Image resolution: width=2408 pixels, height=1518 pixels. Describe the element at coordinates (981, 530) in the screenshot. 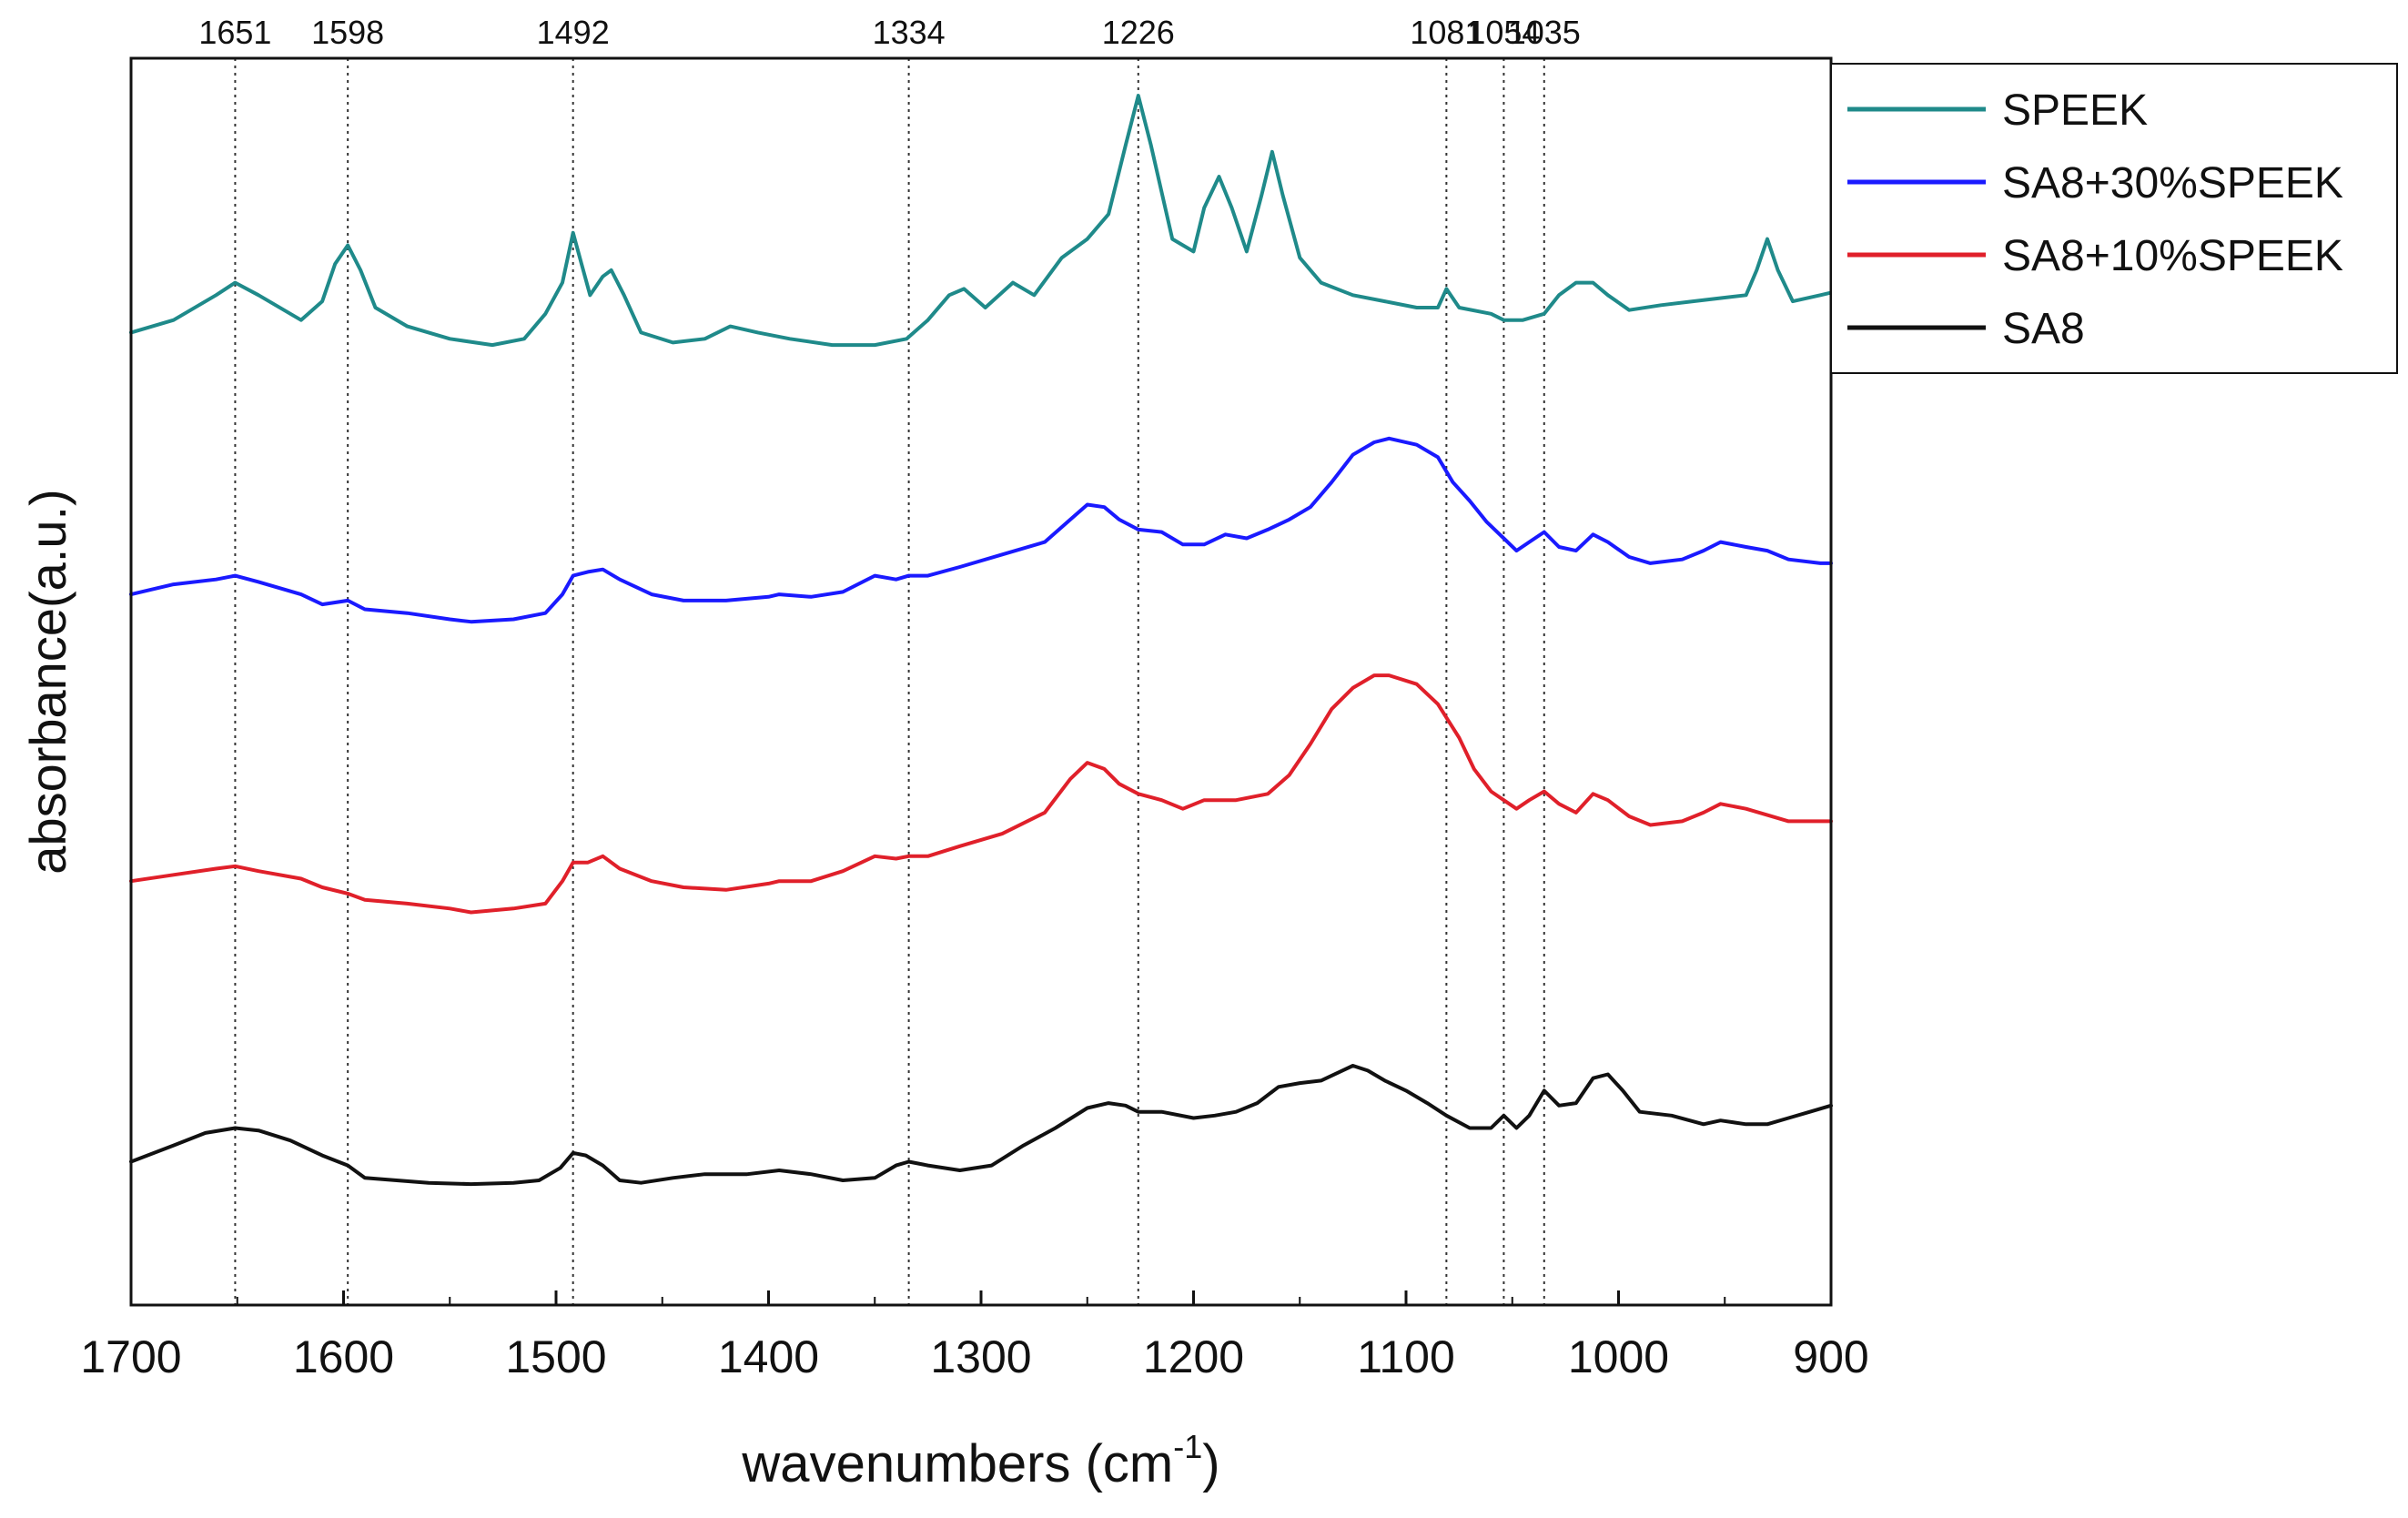

I see `series-line-SA8+30%SPEEK` at that location.